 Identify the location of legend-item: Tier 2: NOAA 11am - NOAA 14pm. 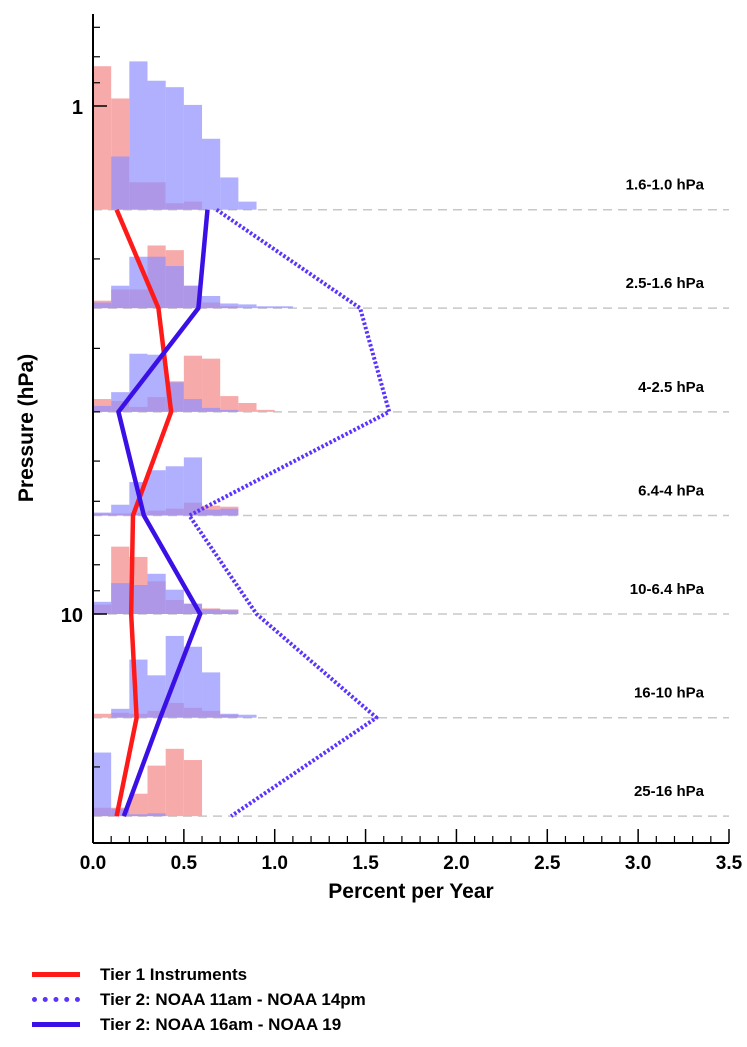
(199, 999).